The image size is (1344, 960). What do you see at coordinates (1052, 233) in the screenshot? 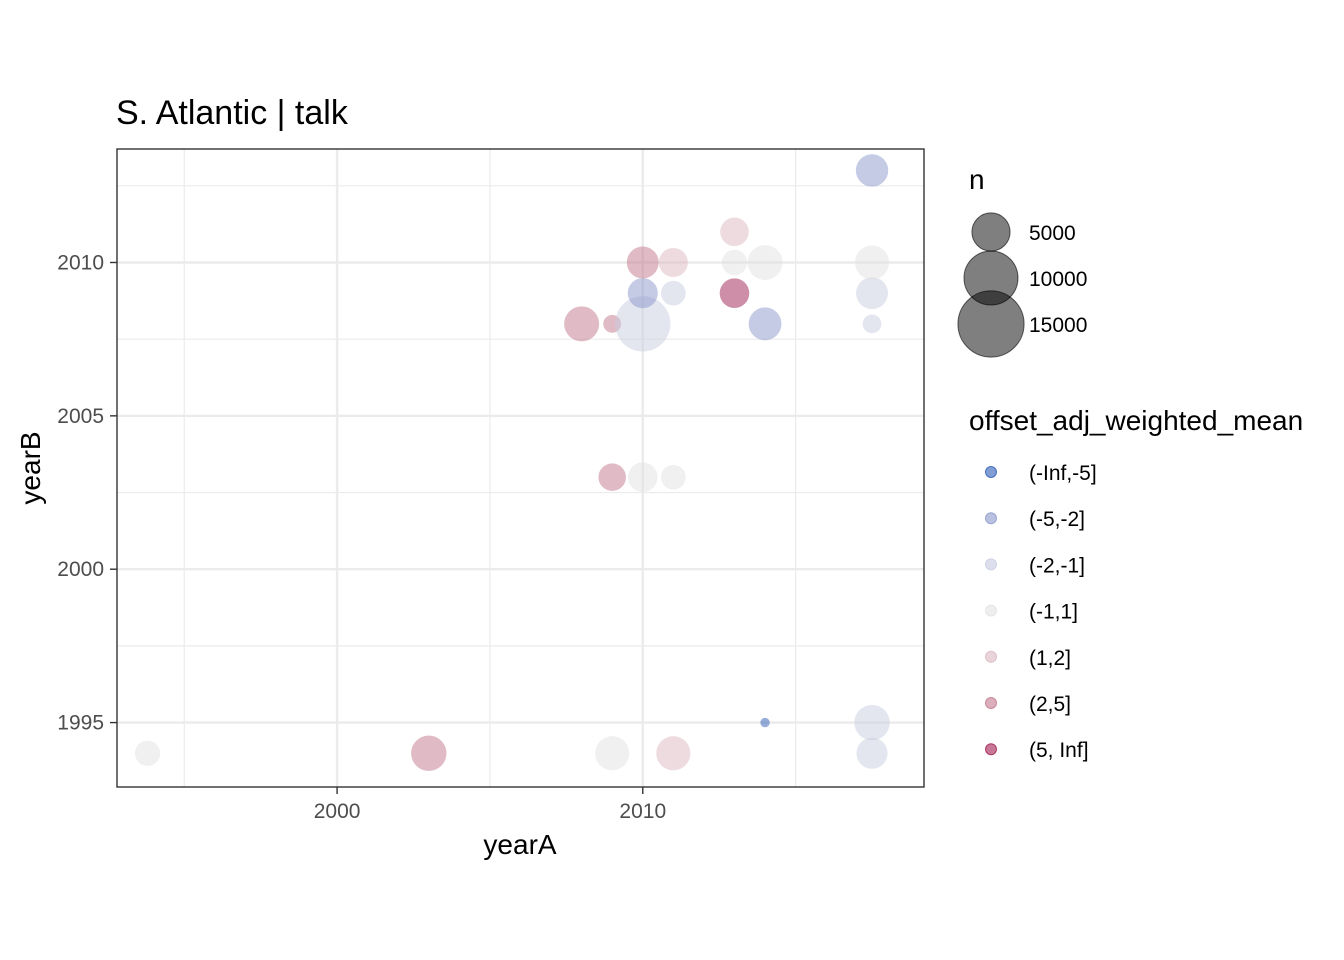
I see `size-legend-label: 5000` at bounding box center [1052, 233].